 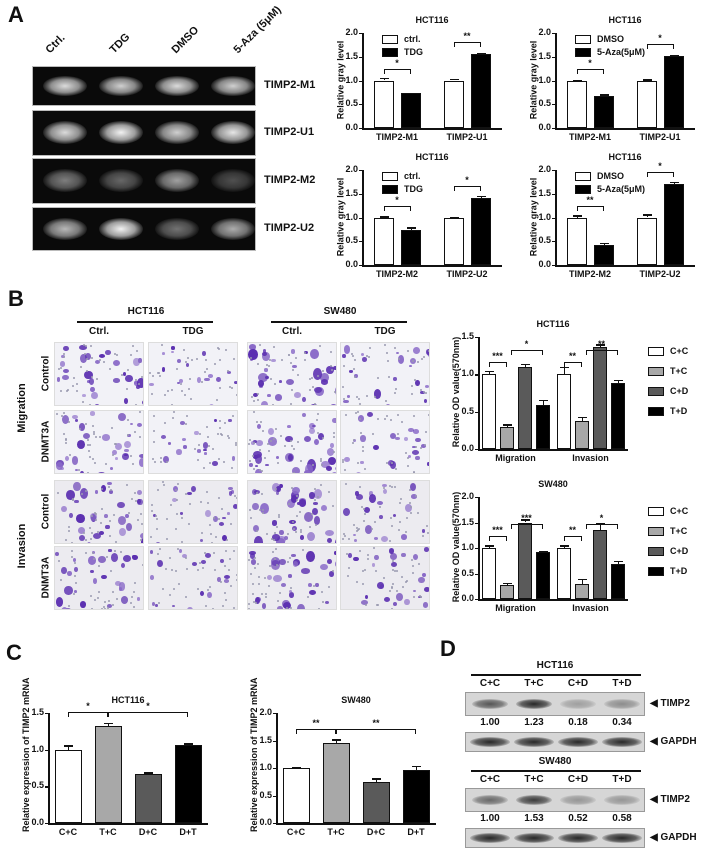 What do you see at coordinates (610, 176) in the screenshot?
I see `legend-label: DMSO` at bounding box center [610, 176].